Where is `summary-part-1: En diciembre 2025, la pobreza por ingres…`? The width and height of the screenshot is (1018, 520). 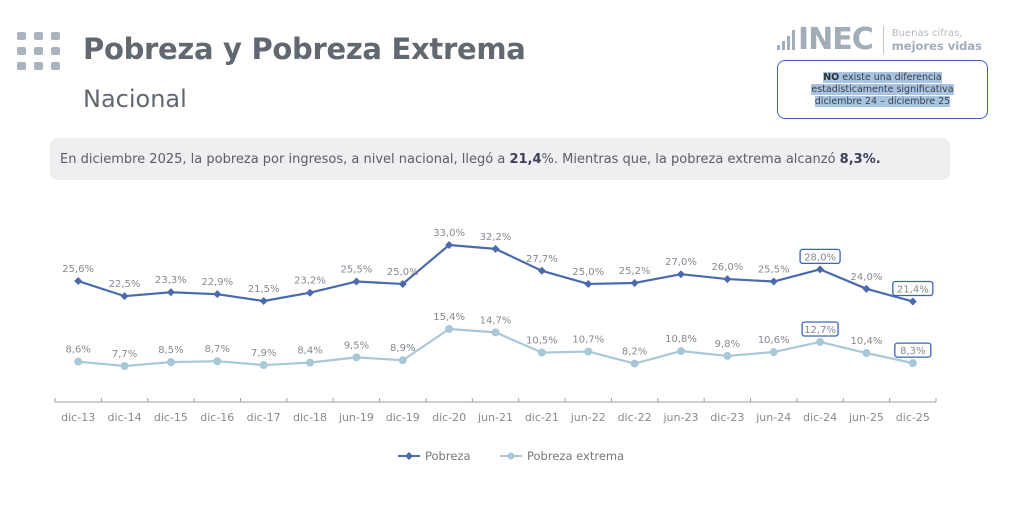
summary-part-1: En diciembre 2025, la pobreza por ingres… is located at coordinates (285, 159).